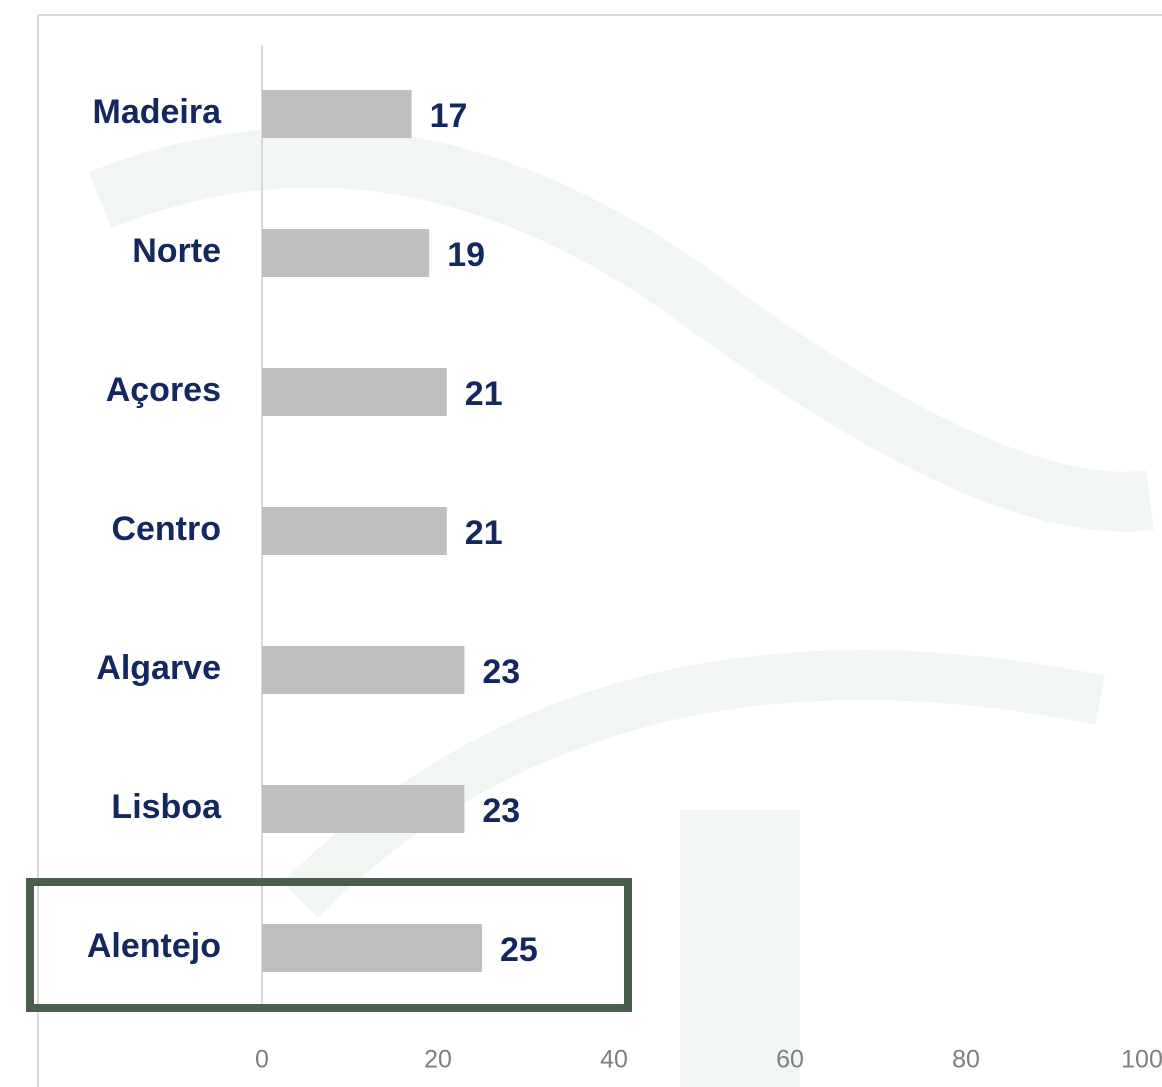  What do you see at coordinates (966, 1060) in the screenshot?
I see `x-tick-label: 80` at bounding box center [966, 1060].